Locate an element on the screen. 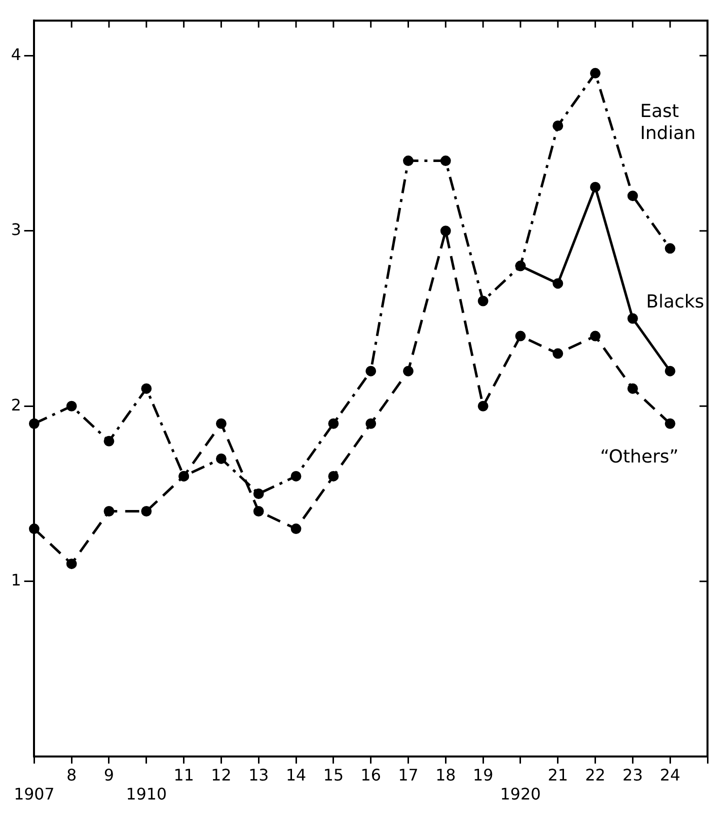 This screenshot has width=722, height=816. x-tick-label: 9 is located at coordinates (109, 774).